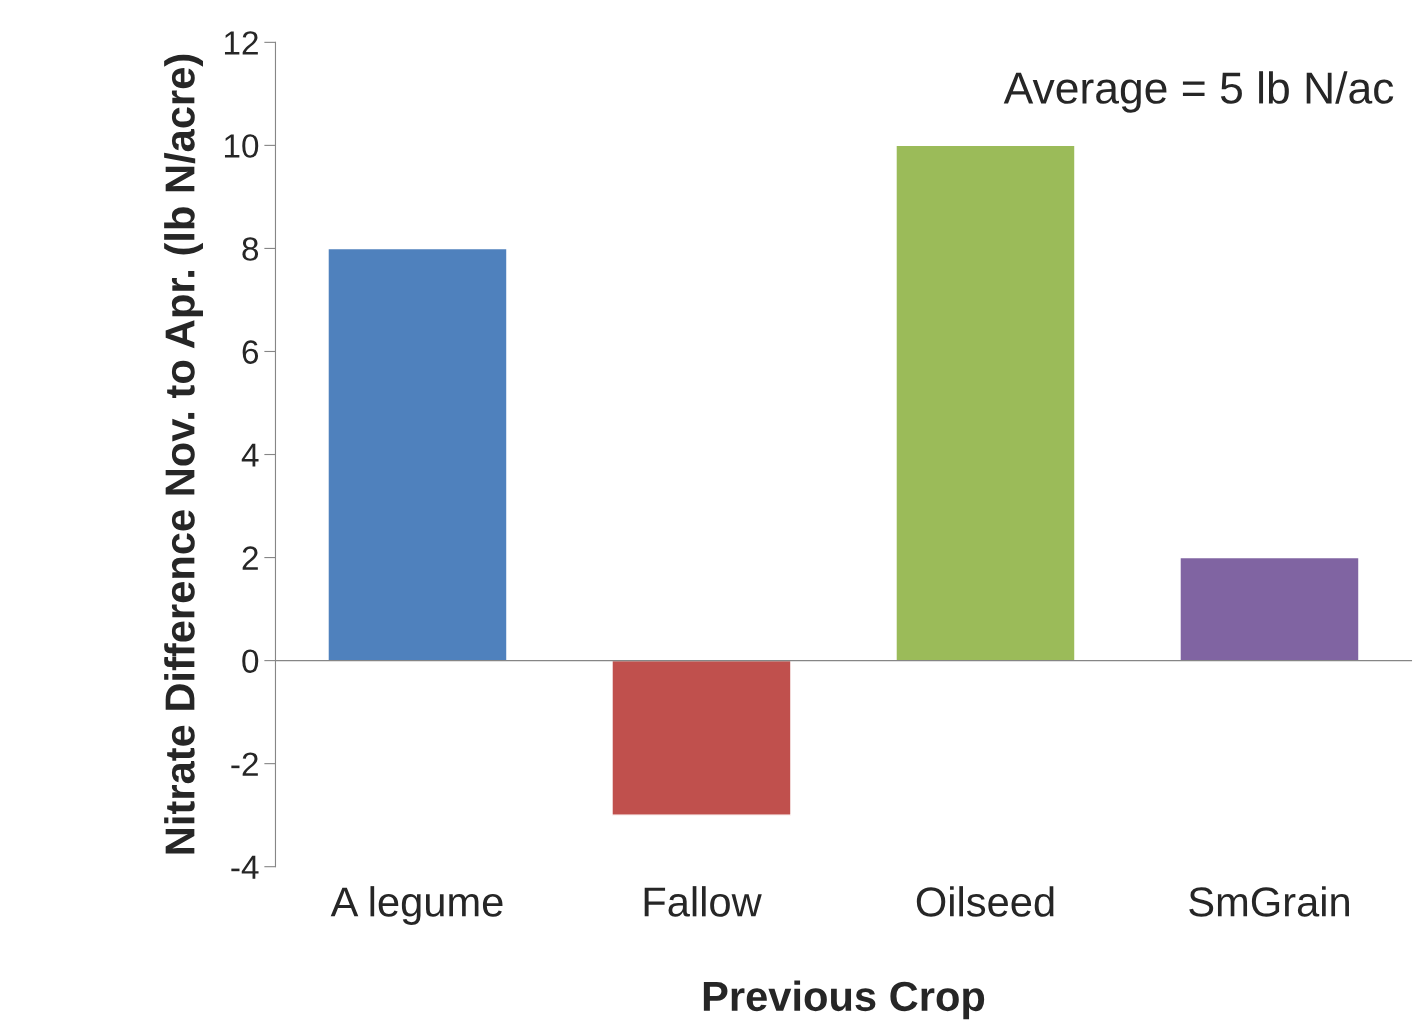 This screenshot has width=1420, height=1033. Describe the element at coordinates (844, 1000) in the screenshot. I see `x-axis-title: Previous Crop` at that location.